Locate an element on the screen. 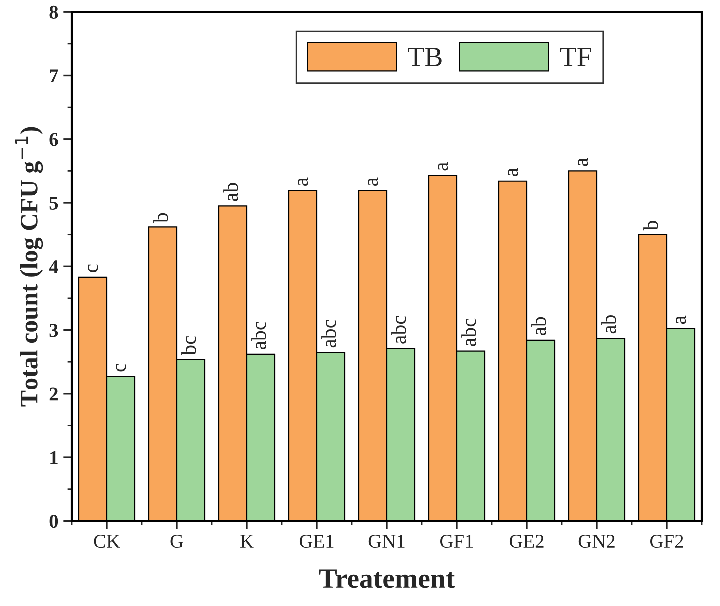 The image size is (720, 606). y-tick-label: 2 is located at coordinates (54, 394).